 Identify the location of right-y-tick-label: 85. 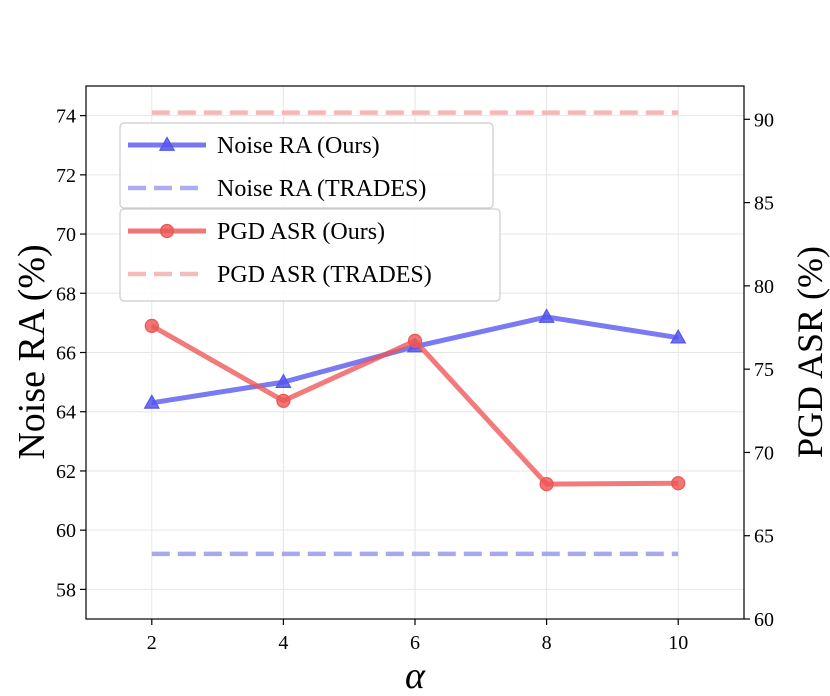
(764, 204).